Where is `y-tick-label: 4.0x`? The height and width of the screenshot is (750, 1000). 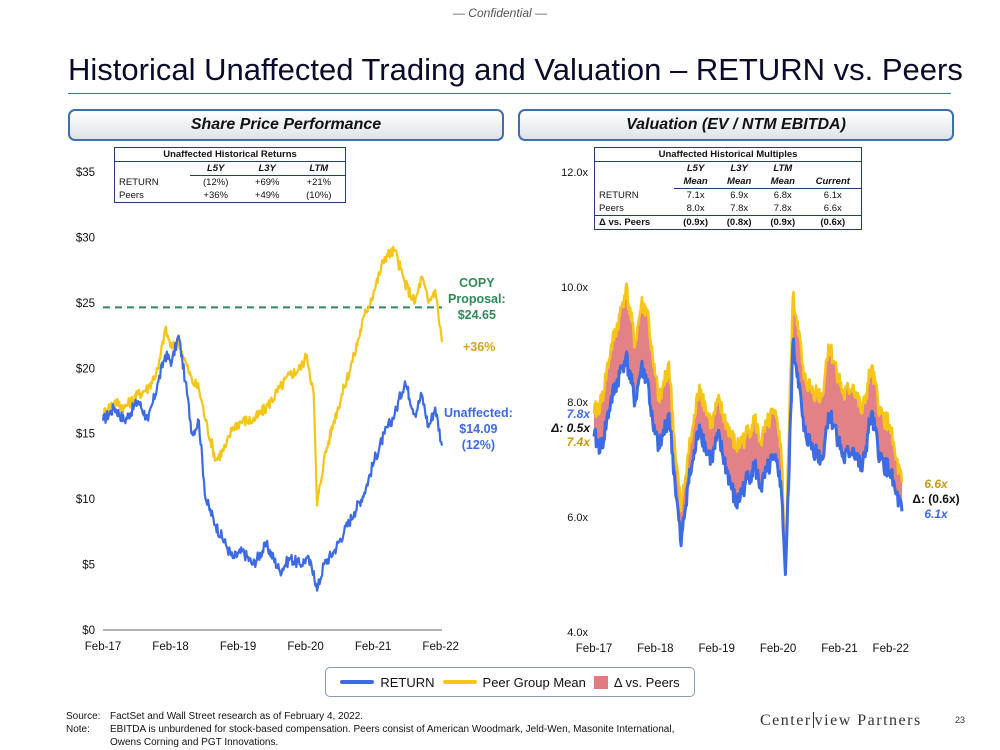
y-tick-label: 4.0x is located at coordinates (577, 633).